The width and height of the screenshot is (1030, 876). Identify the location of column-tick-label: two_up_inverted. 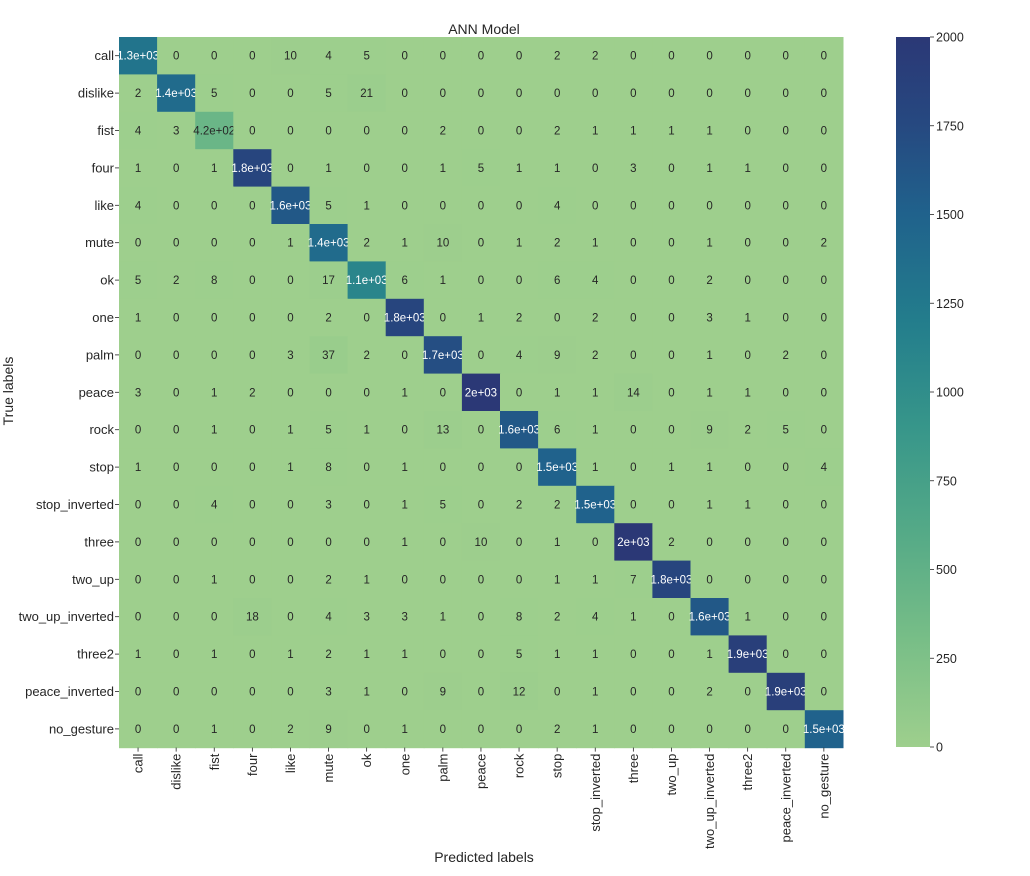
(709, 801).